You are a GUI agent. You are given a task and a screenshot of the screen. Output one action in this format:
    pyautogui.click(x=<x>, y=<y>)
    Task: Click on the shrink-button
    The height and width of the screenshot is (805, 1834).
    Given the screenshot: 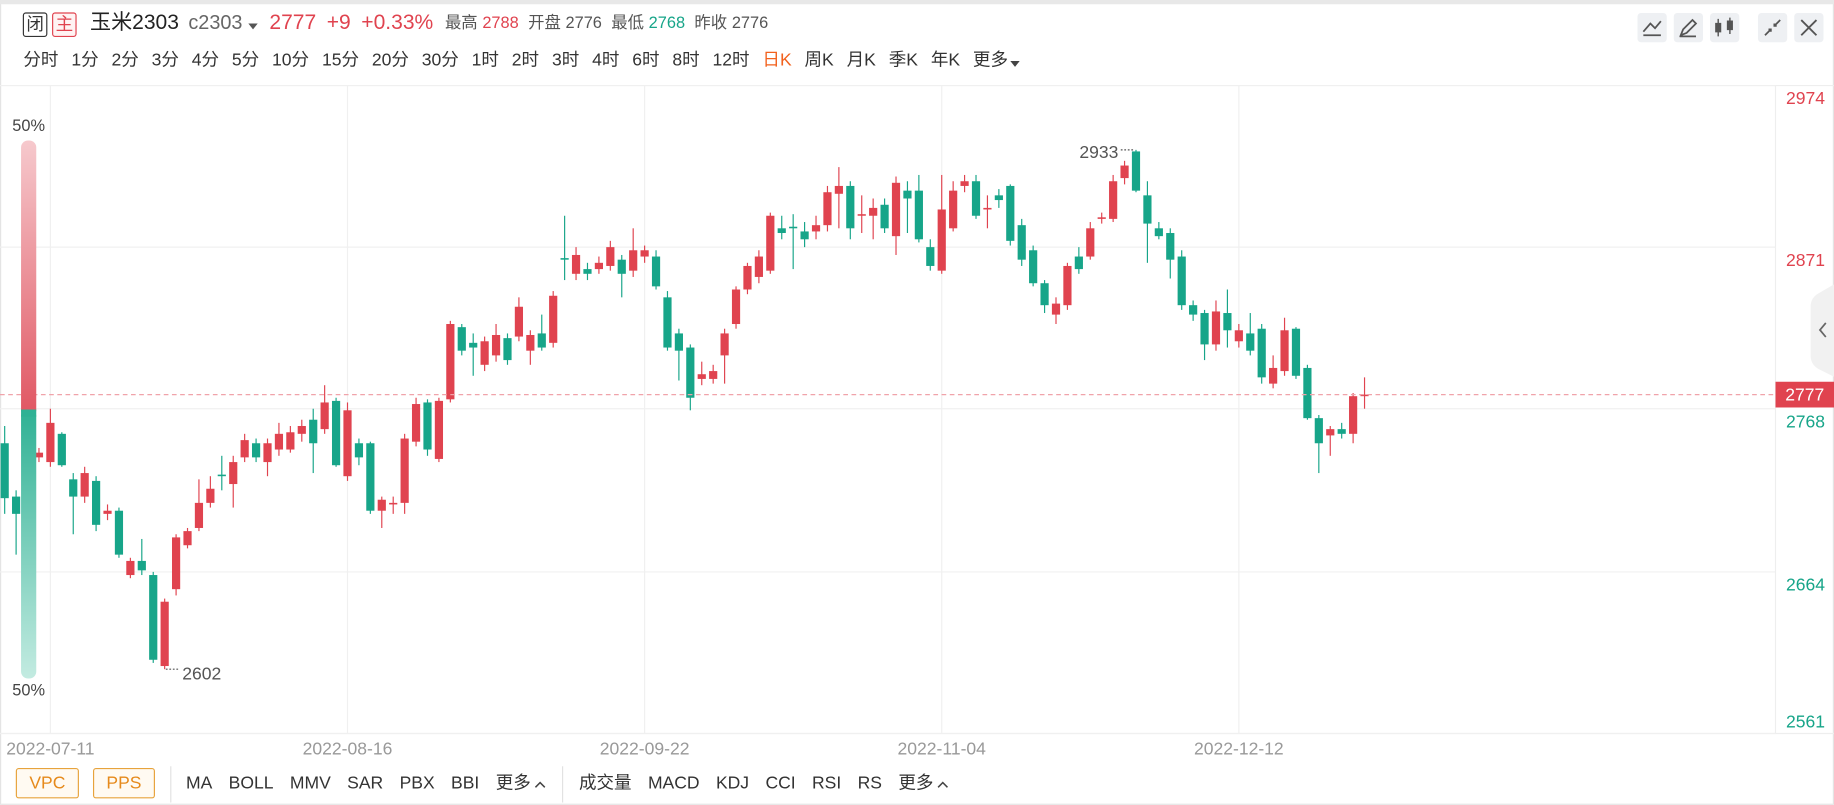 What is the action you would take?
    pyautogui.click(x=1772, y=28)
    